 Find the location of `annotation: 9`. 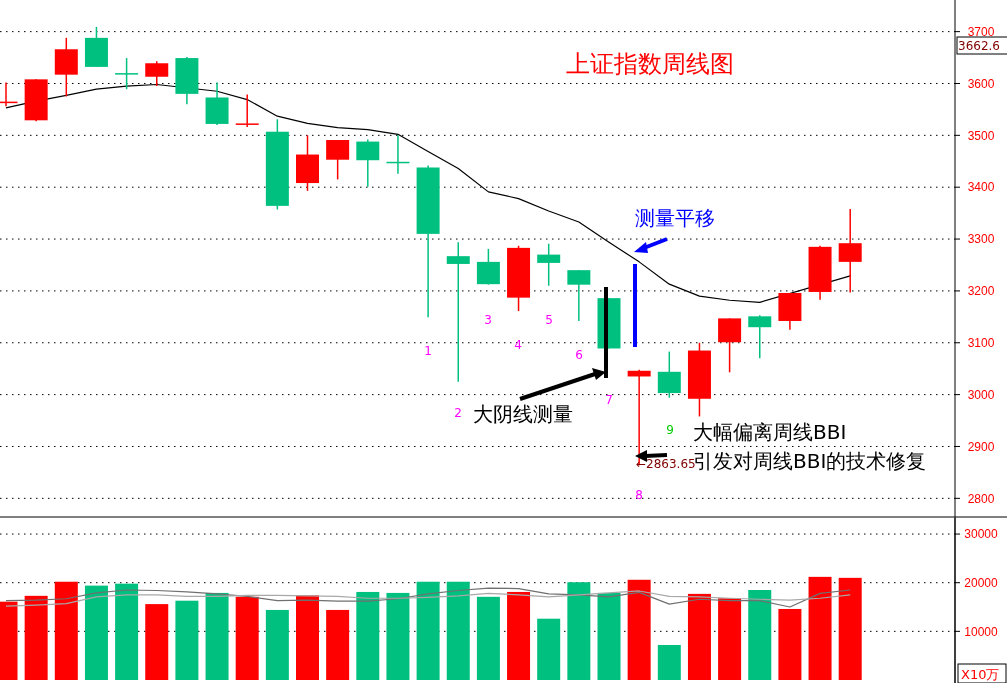

annotation: 9 is located at coordinates (670, 430).